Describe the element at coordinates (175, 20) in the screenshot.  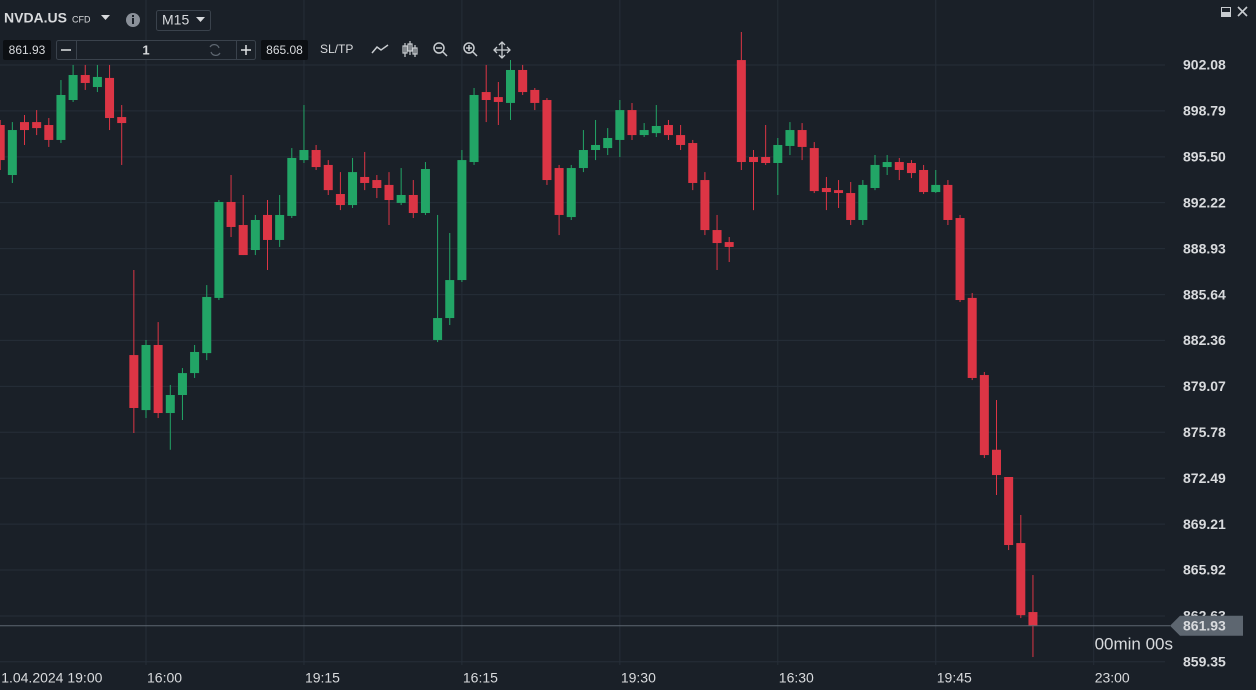
I see `timeframe: M15` at that location.